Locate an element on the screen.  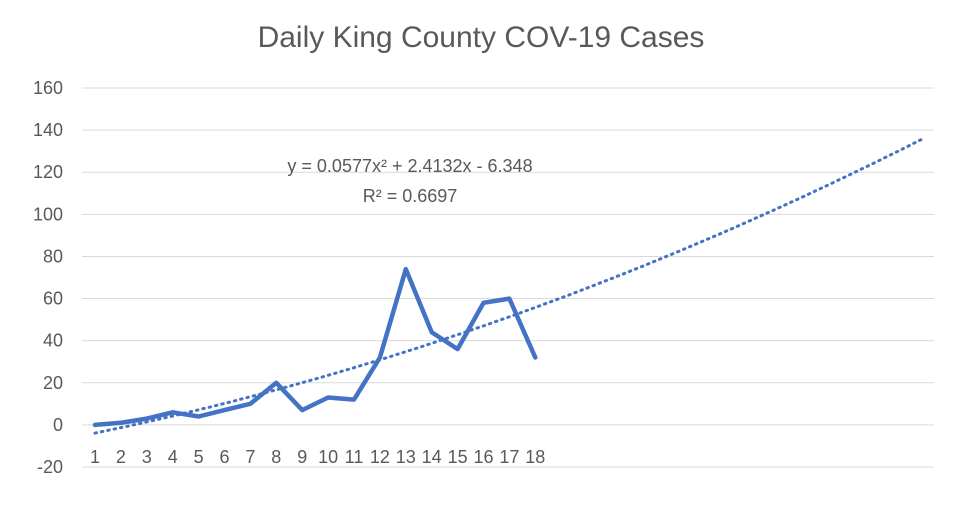
x-tick-label: 15 is located at coordinates (458, 457).